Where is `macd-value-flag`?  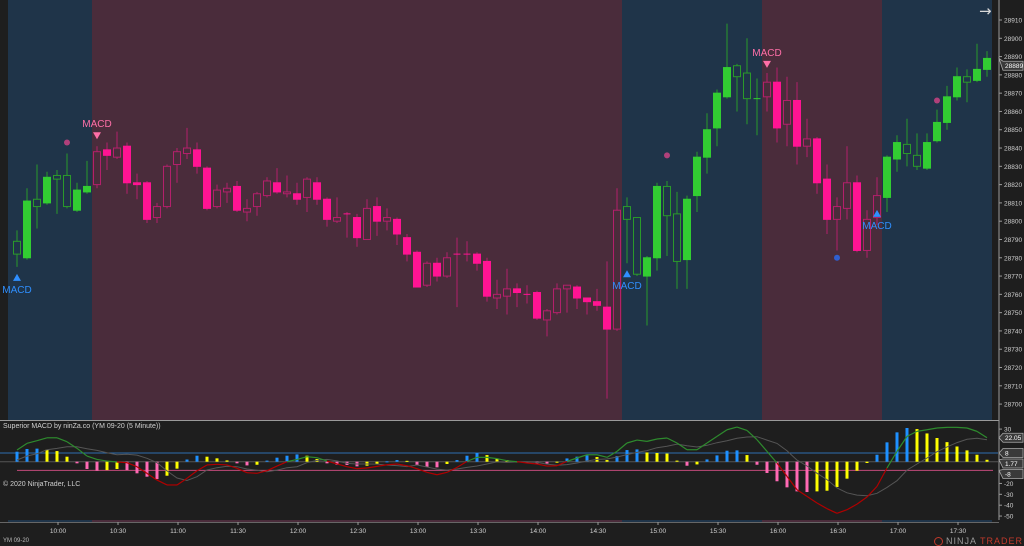 macd-value-flag is located at coordinates (1011, 437).